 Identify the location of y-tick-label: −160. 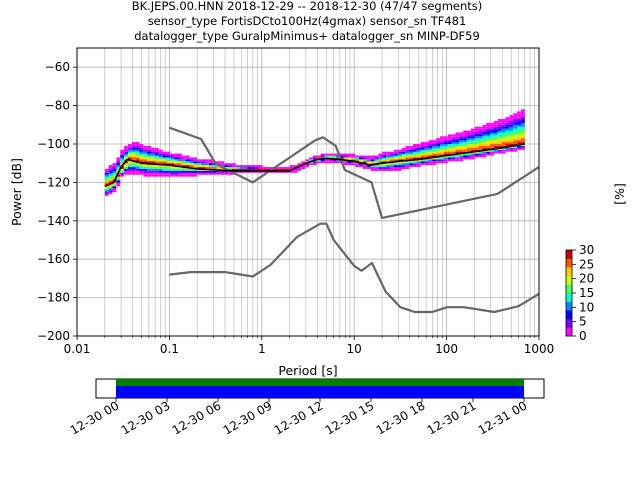
(53, 259).